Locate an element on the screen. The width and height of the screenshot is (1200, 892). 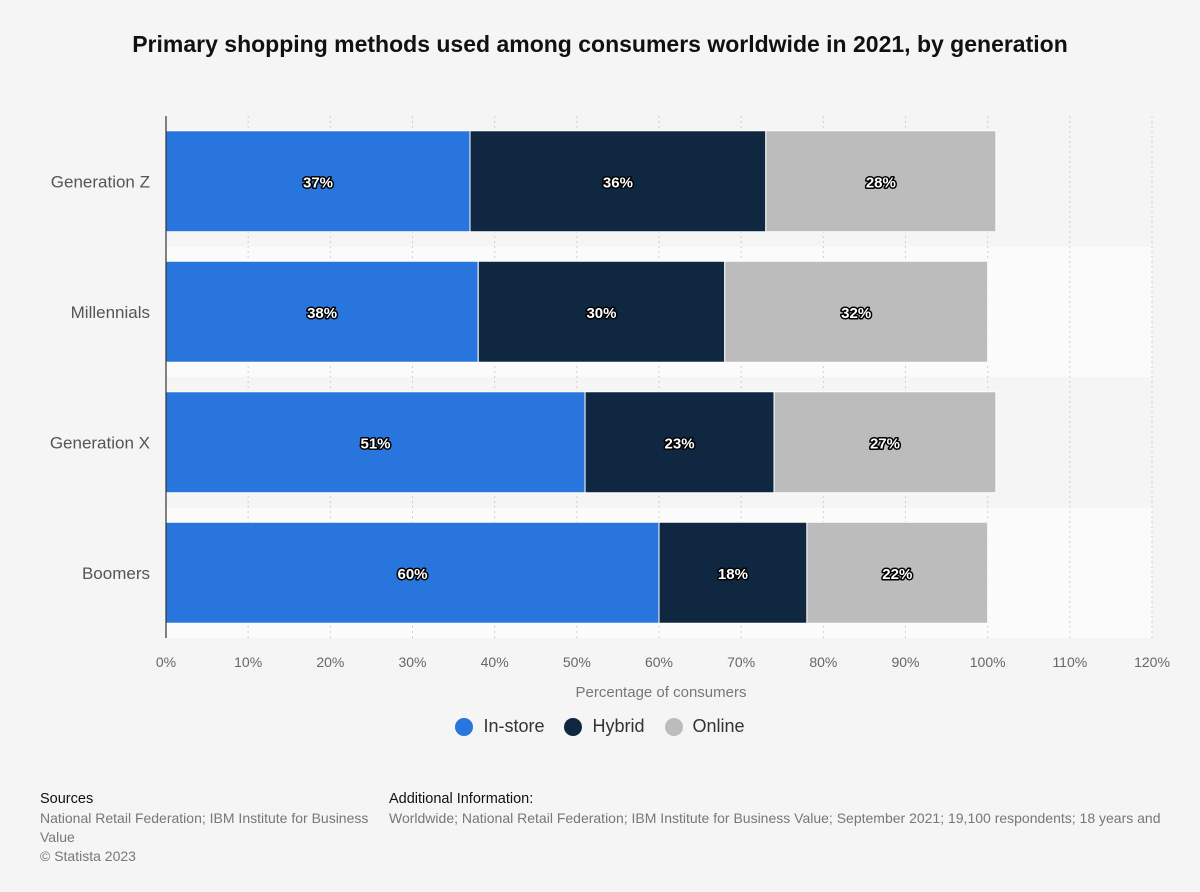
data-label: 27% is located at coordinates (885, 443).